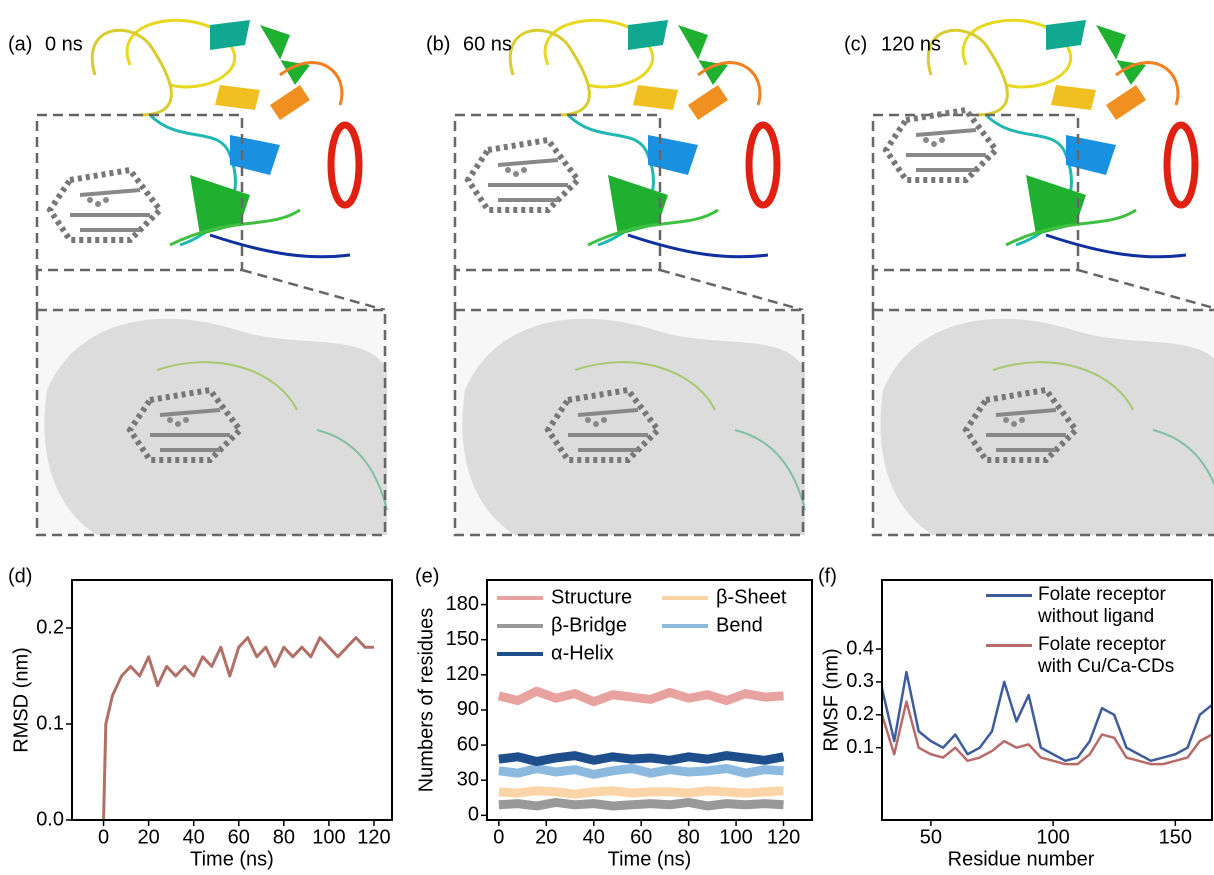  I want to click on panel-label: (d), so click(20, 576).